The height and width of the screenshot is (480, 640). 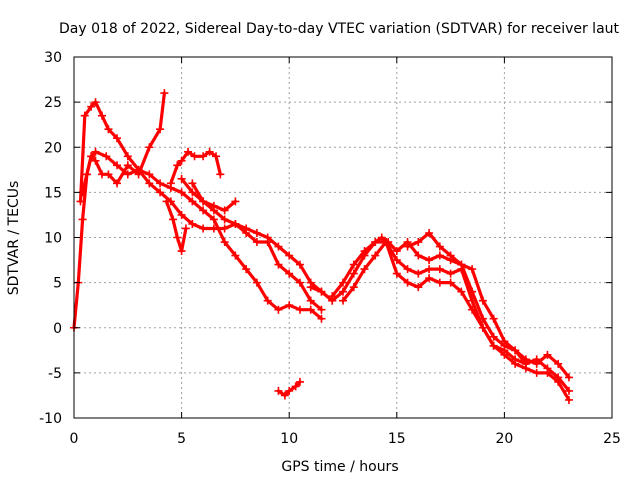 What do you see at coordinates (612, 439) in the screenshot?
I see `x-tick-label: 25` at bounding box center [612, 439].